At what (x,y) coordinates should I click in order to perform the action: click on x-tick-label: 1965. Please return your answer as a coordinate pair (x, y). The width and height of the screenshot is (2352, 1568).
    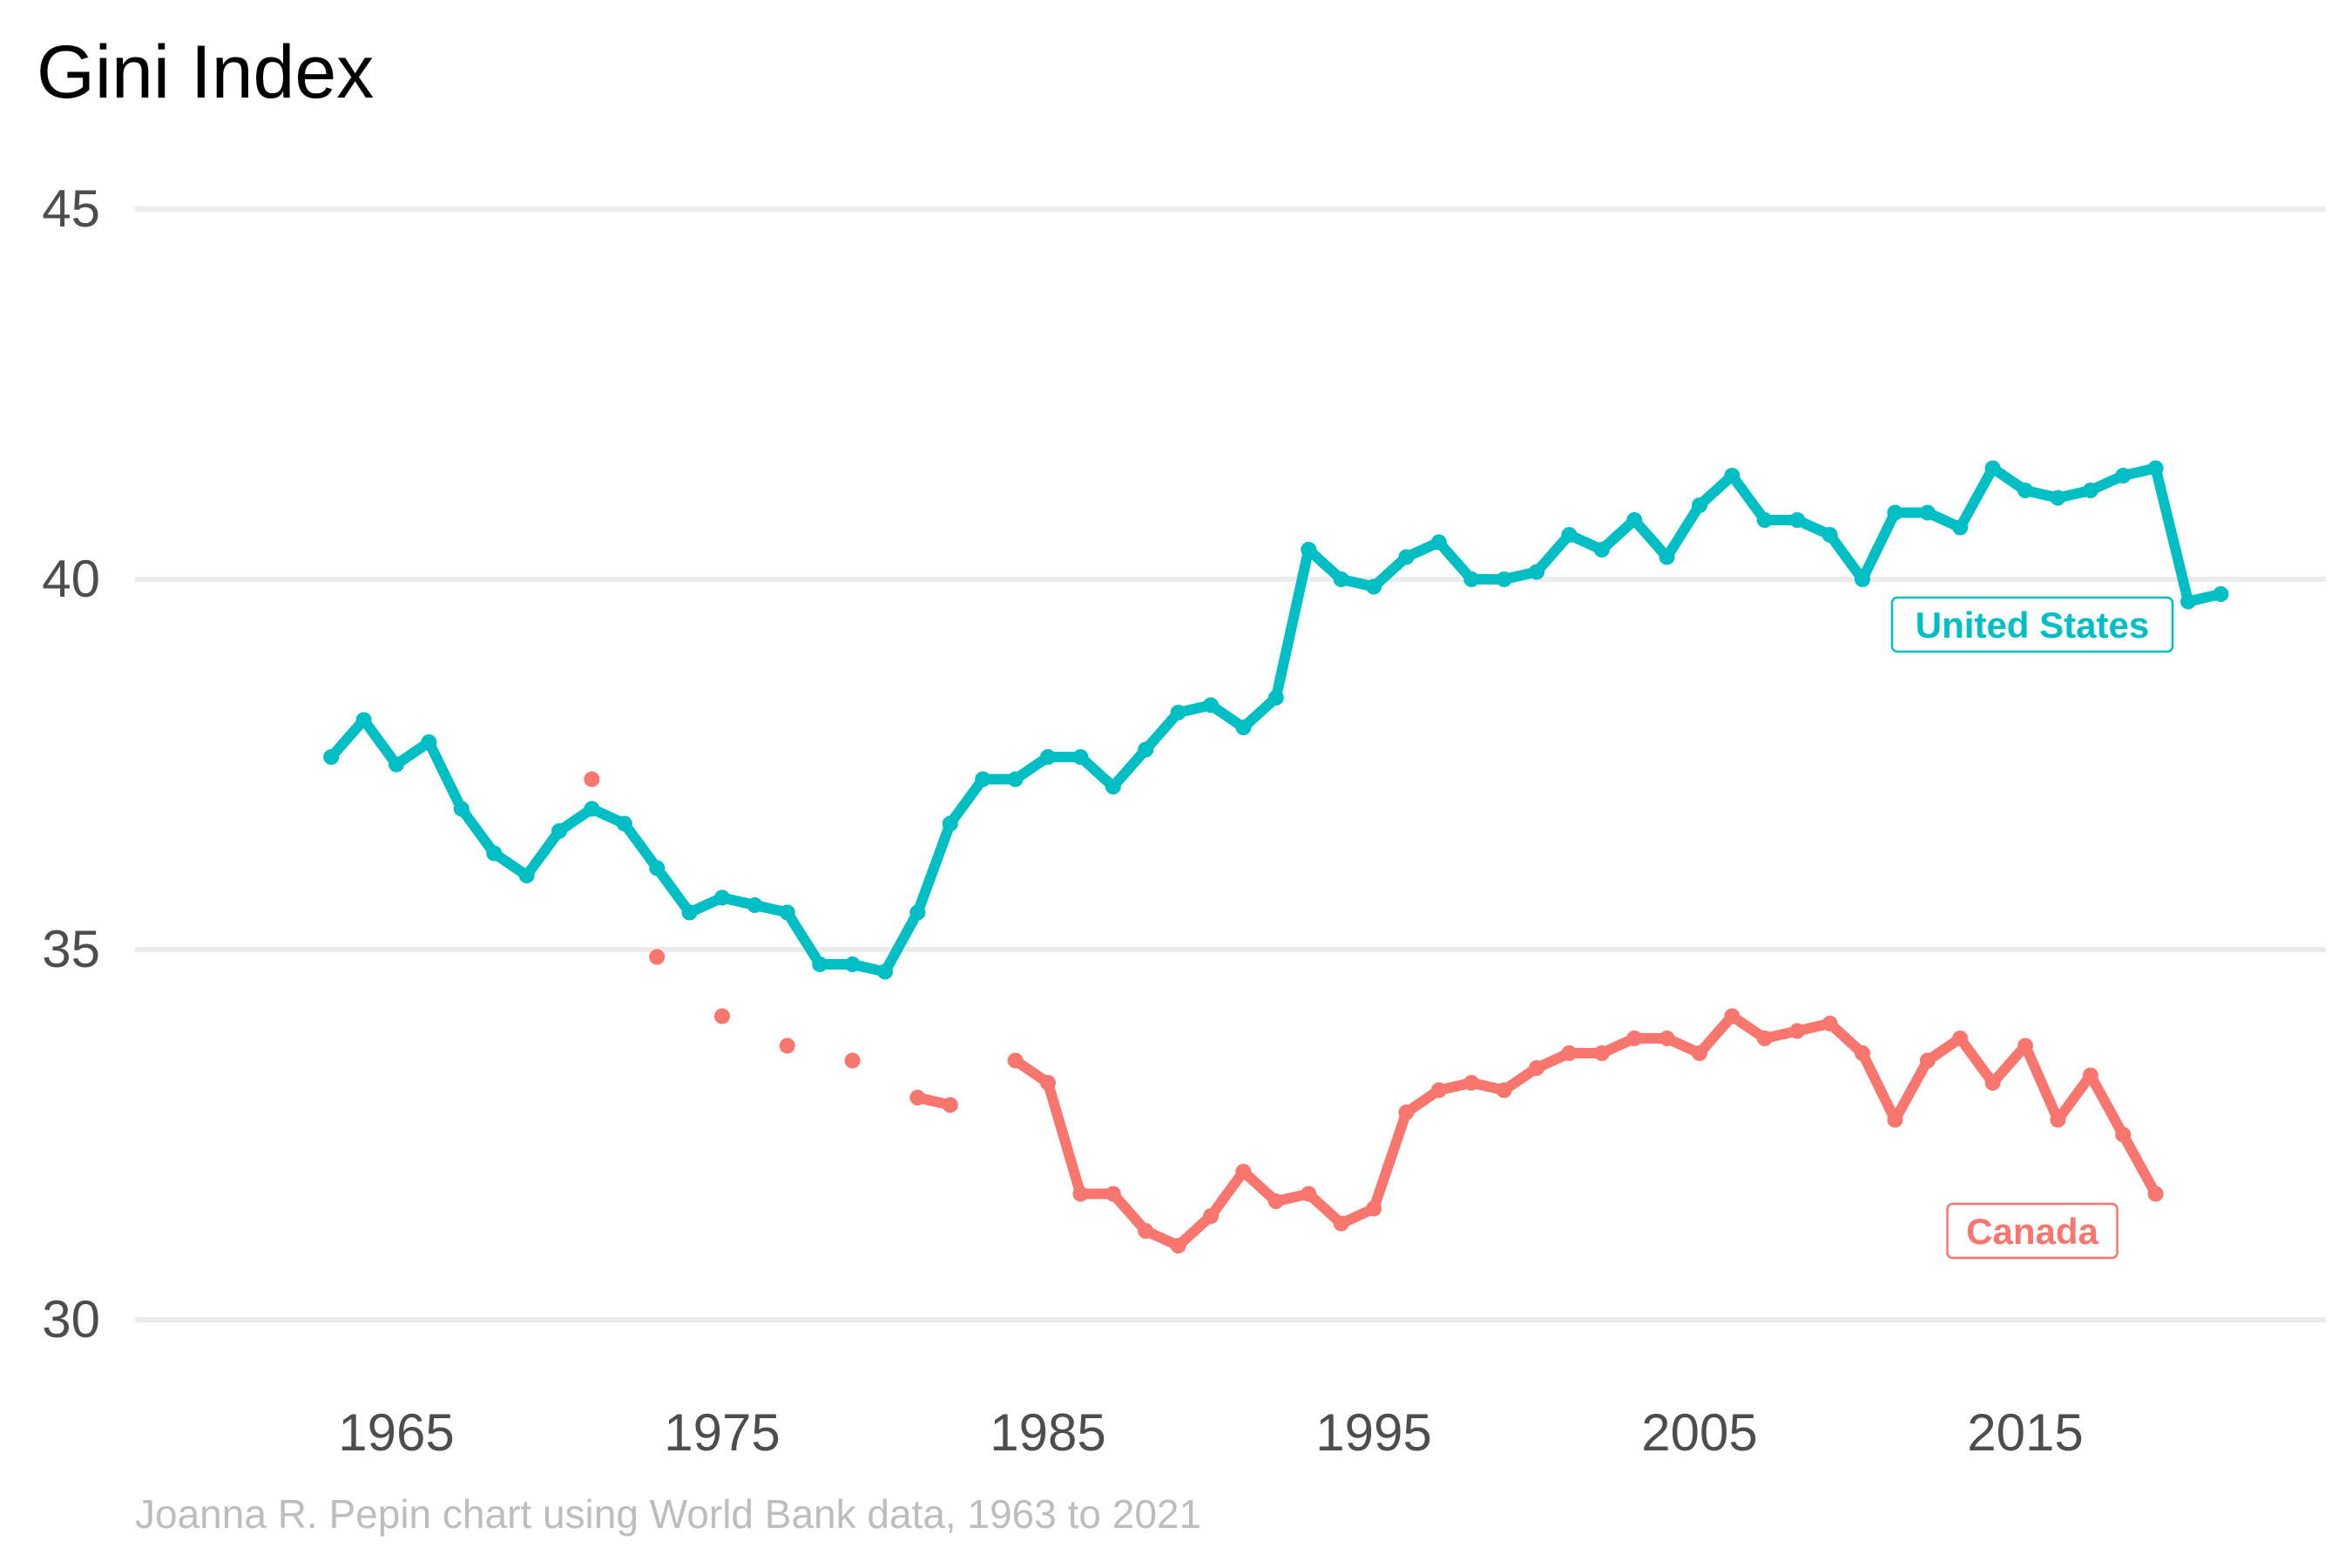
    Looking at the image, I should click on (396, 1432).